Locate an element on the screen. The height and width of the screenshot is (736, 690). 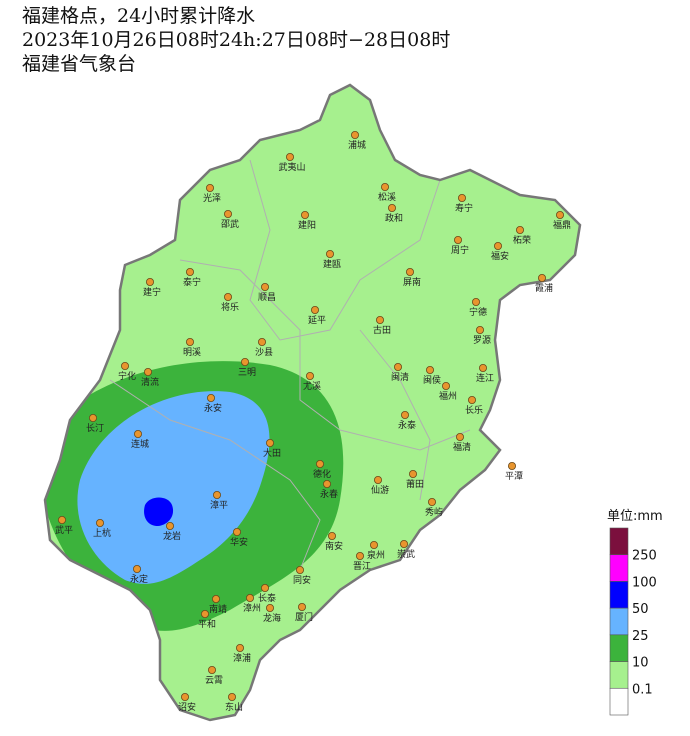
city-label: 永泰 is located at coordinates (407, 425).